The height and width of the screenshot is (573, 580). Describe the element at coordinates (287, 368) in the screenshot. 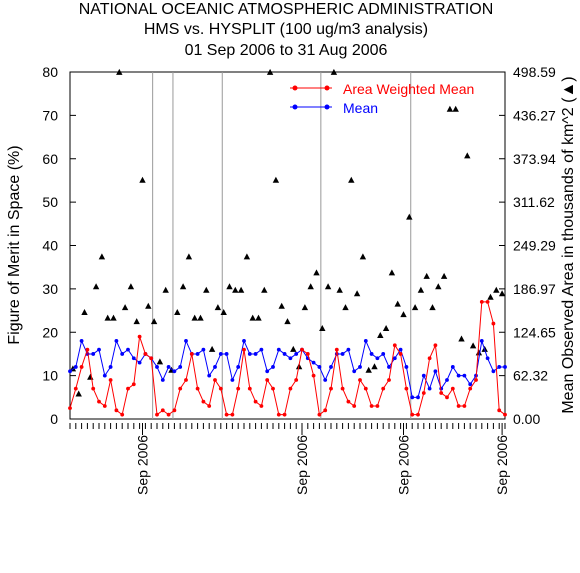

I see `mean-line` at that location.